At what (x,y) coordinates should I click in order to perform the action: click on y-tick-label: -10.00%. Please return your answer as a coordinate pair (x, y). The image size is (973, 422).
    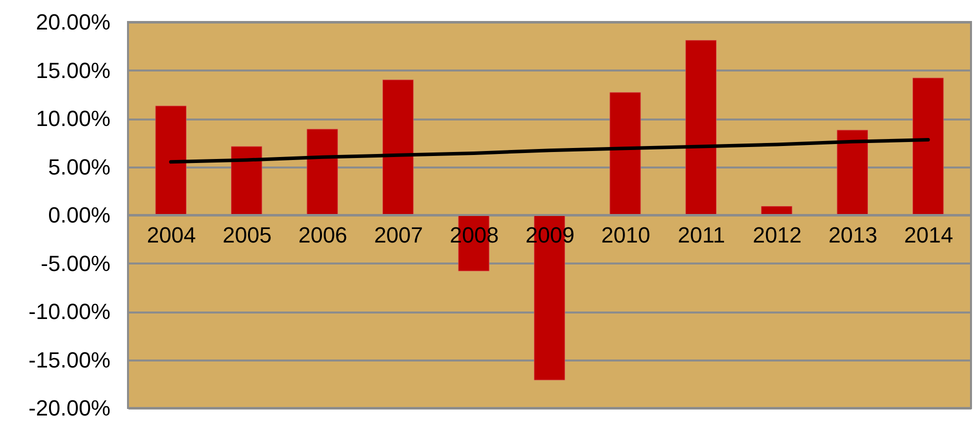
    Looking at the image, I should click on (69, 311).